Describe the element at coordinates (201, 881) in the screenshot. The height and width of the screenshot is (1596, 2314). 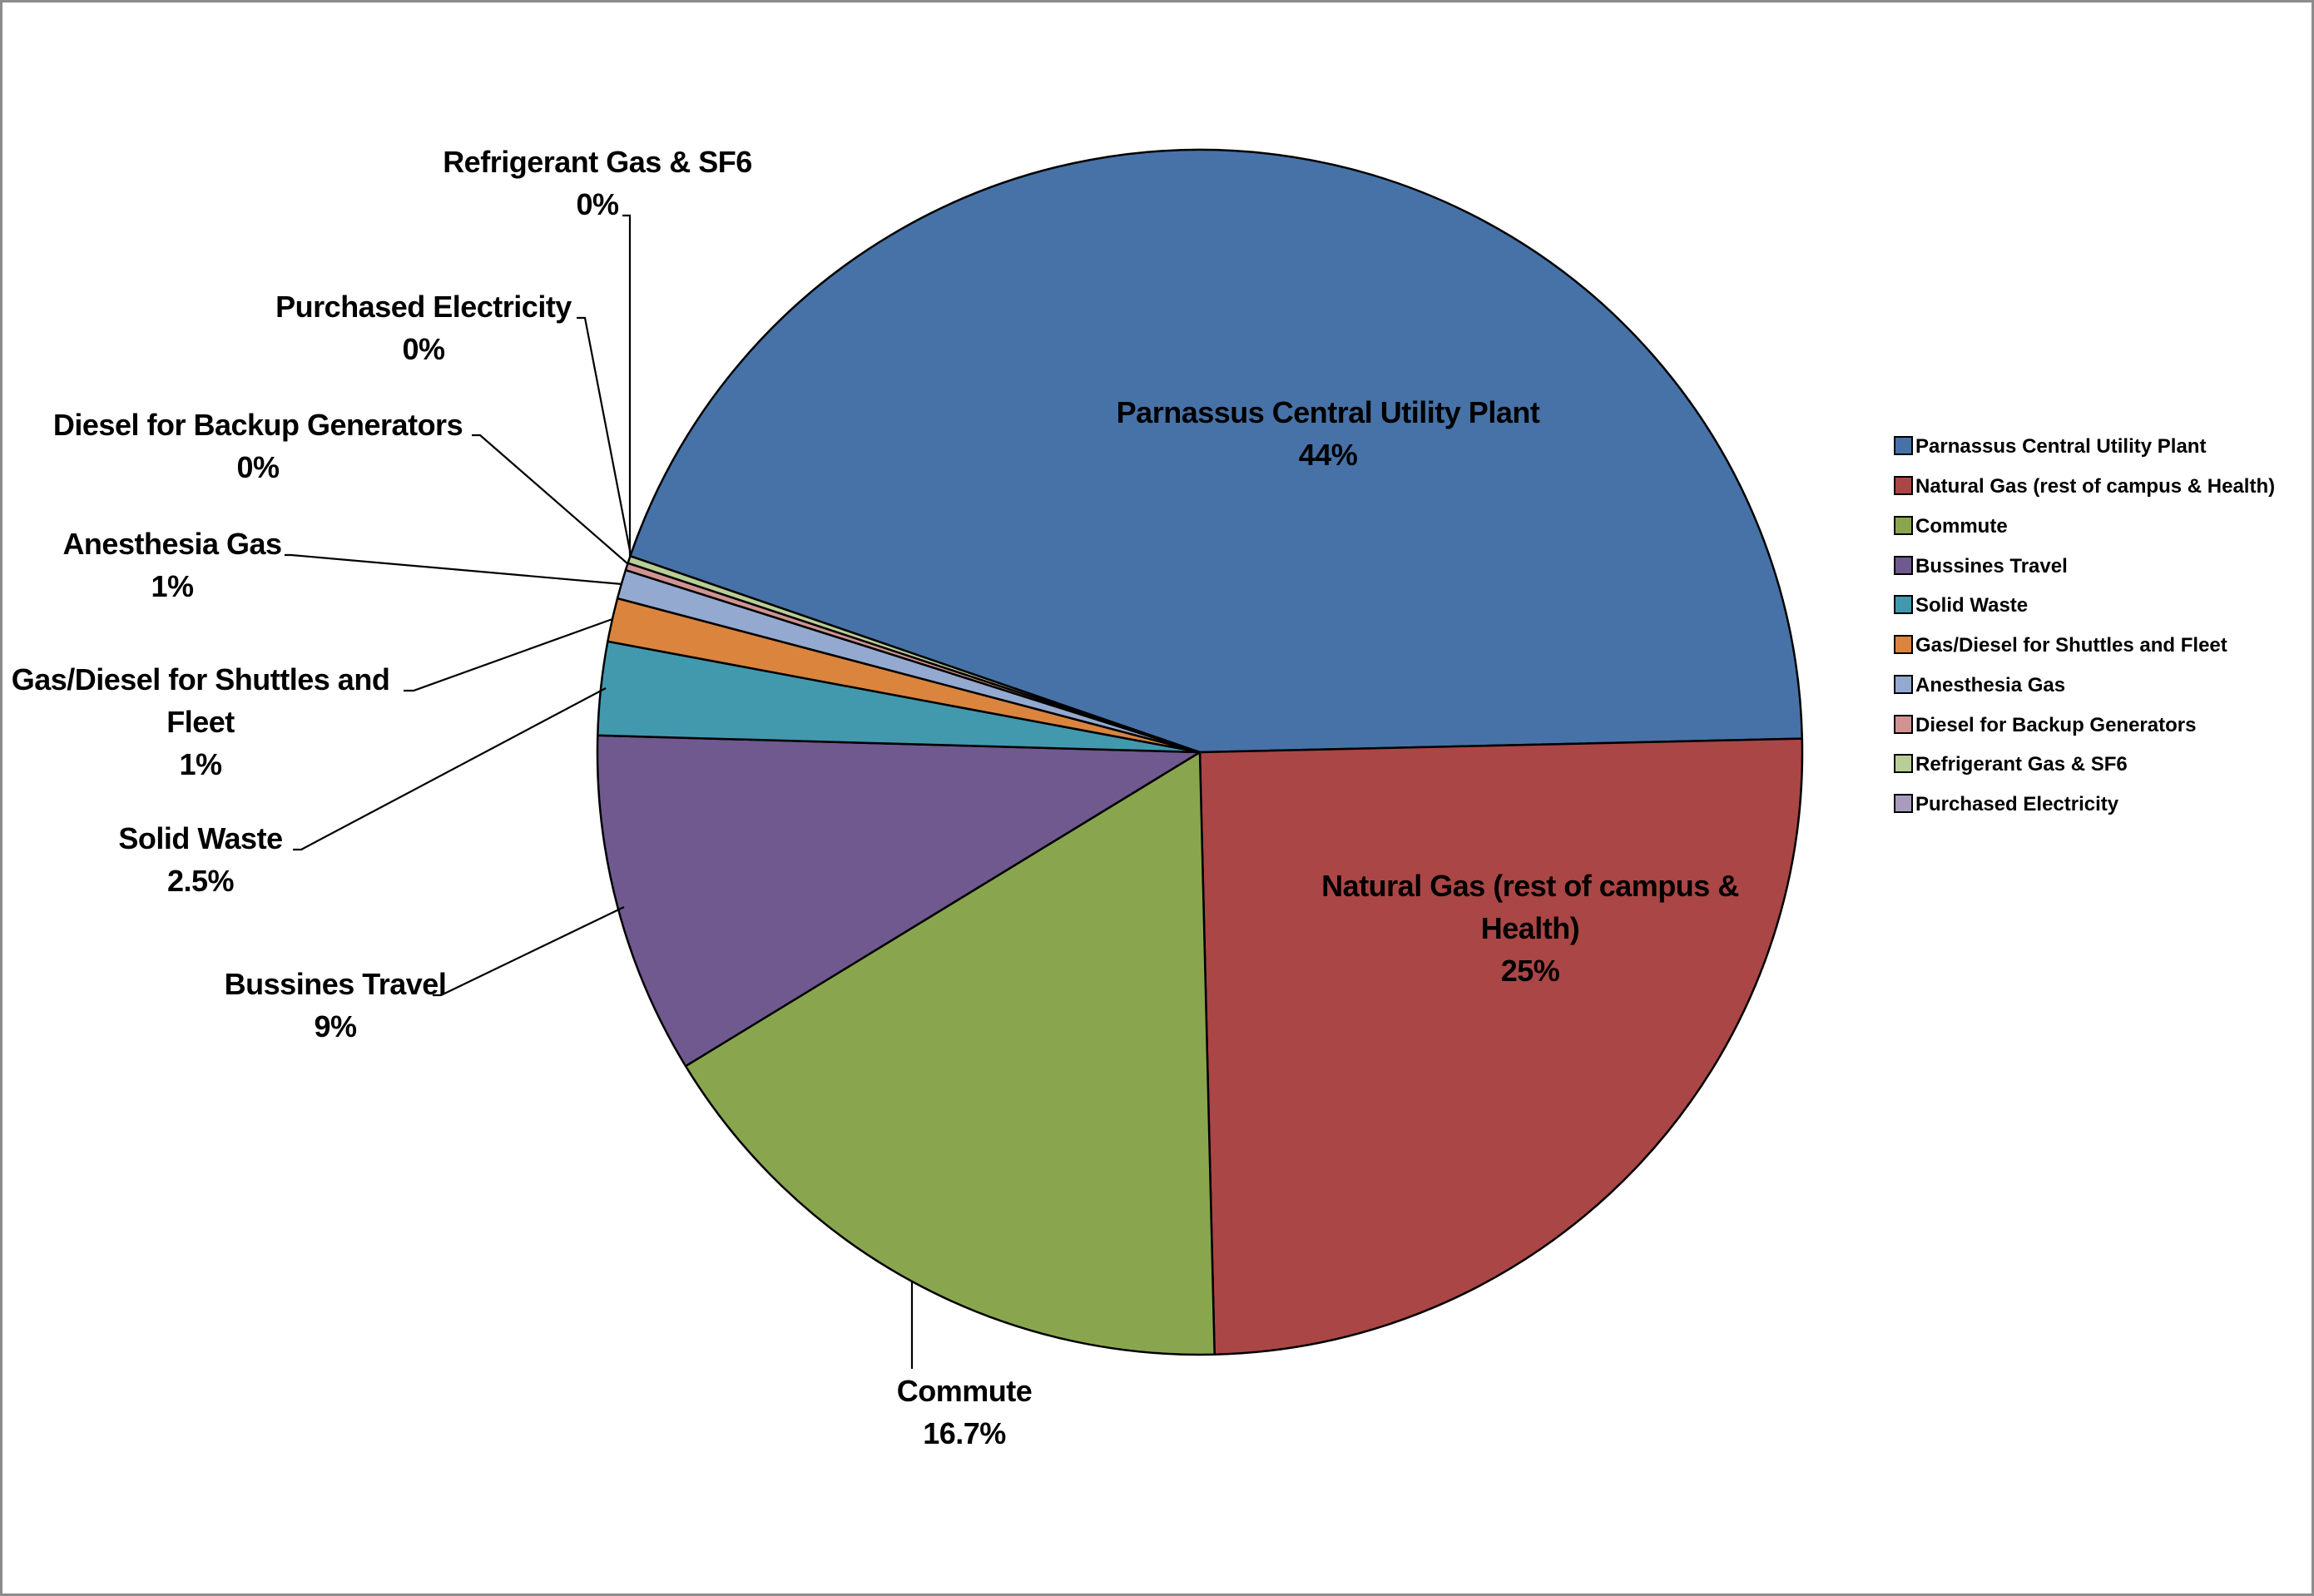
I see `label-solid-waste-pct: 2.5%` at that location.